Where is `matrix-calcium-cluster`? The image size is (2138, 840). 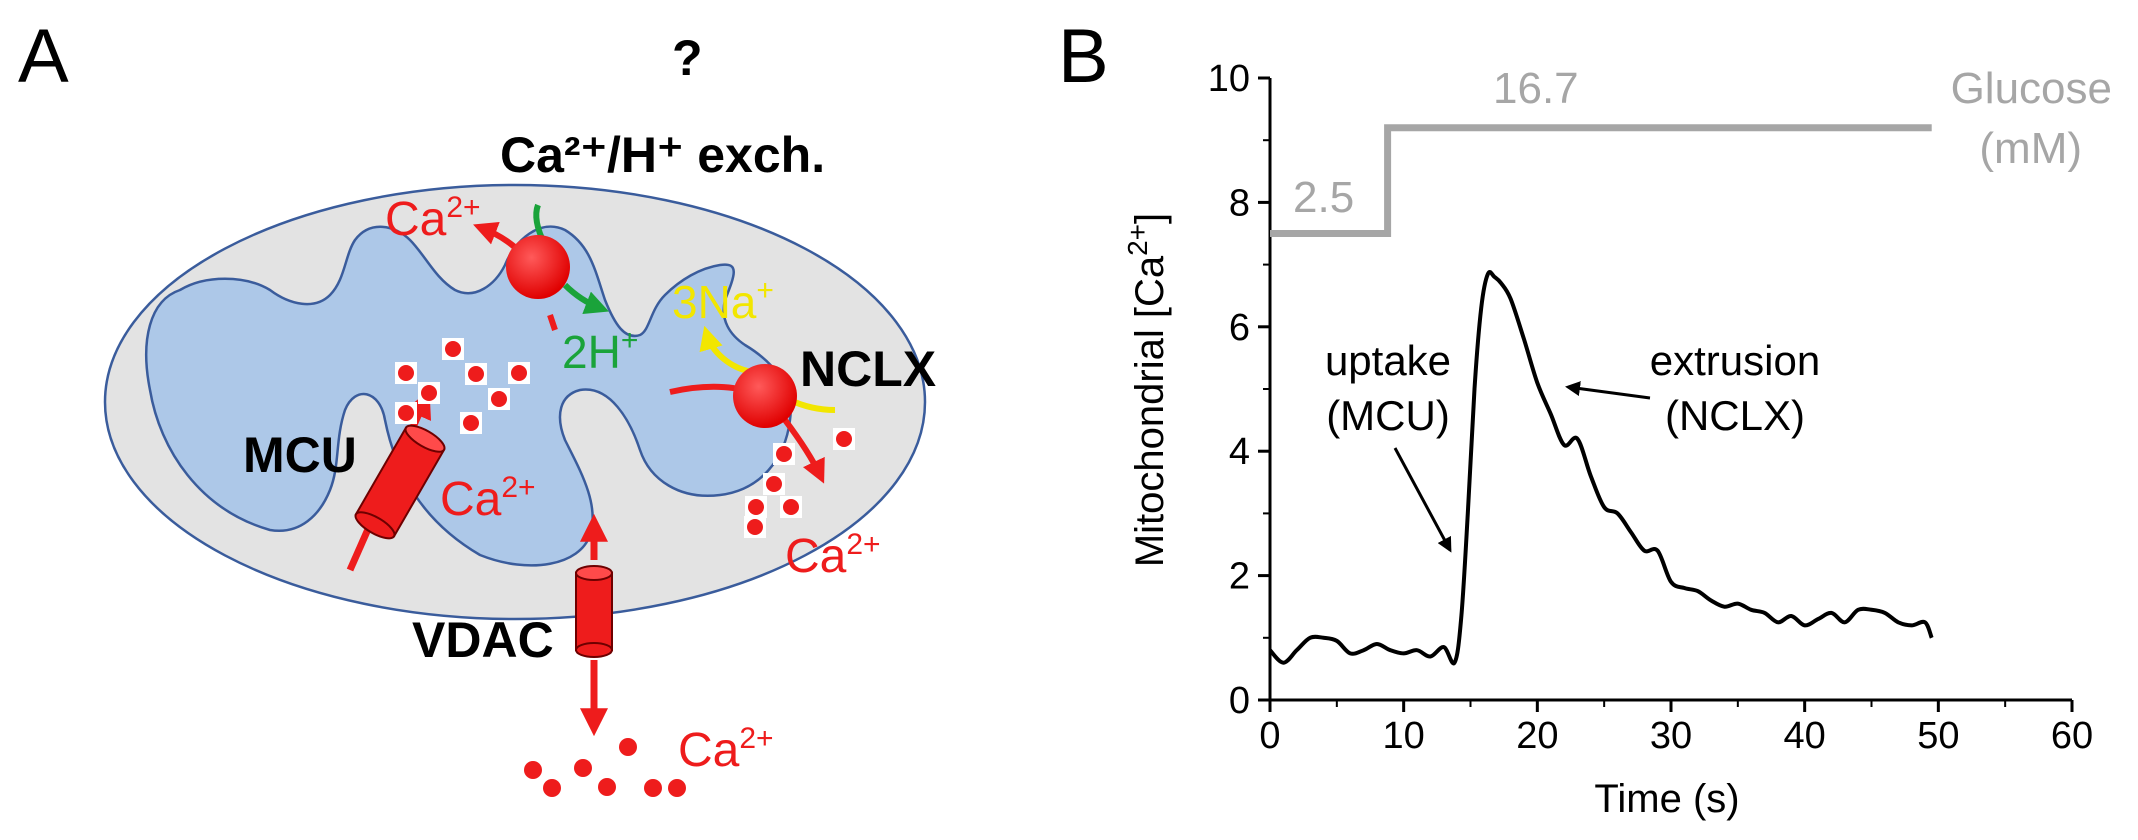
matrix-calcium-cluster is located at coordinates (462, 386).